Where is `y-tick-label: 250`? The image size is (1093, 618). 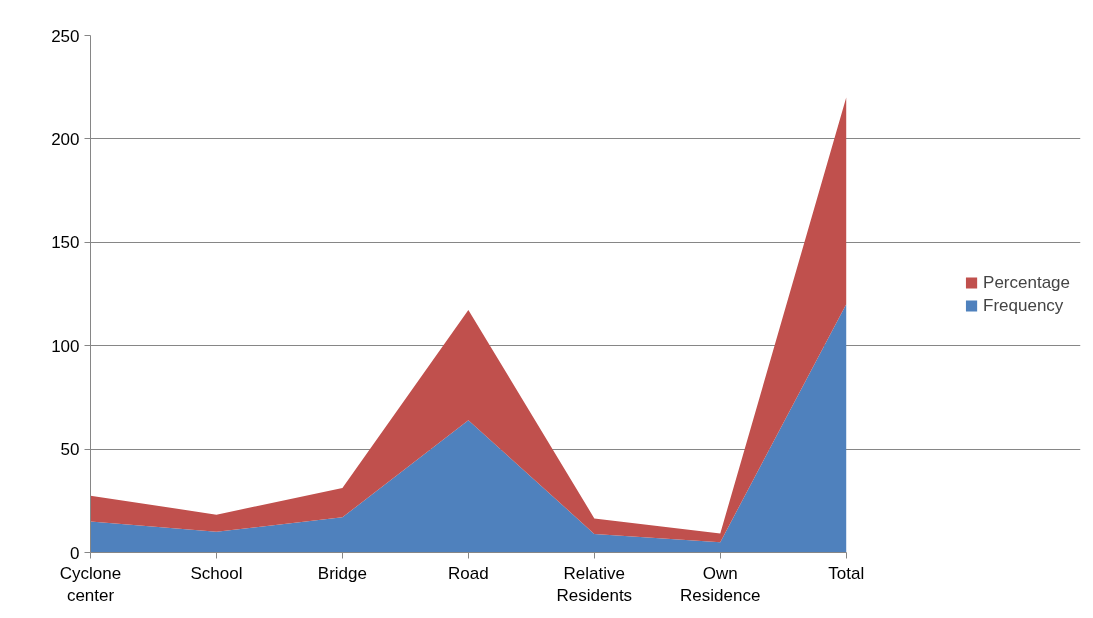
y-tick-label: 250 is located at coordinates (65, 36).